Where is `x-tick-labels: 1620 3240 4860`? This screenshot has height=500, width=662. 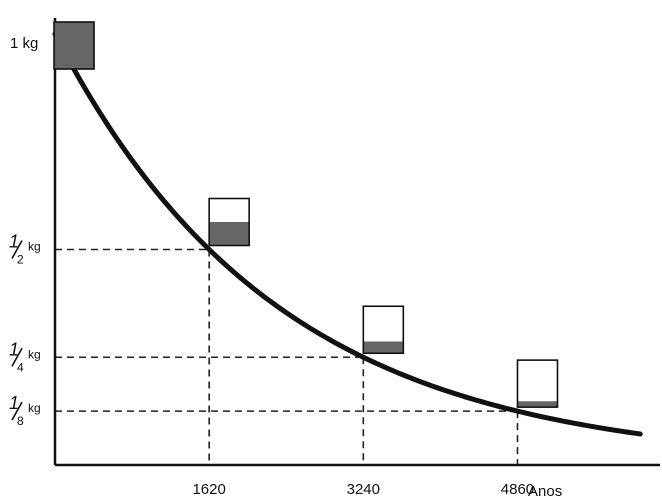 x-tick-labels: 1620 3240 4860 is located at coordinates (363, 489).